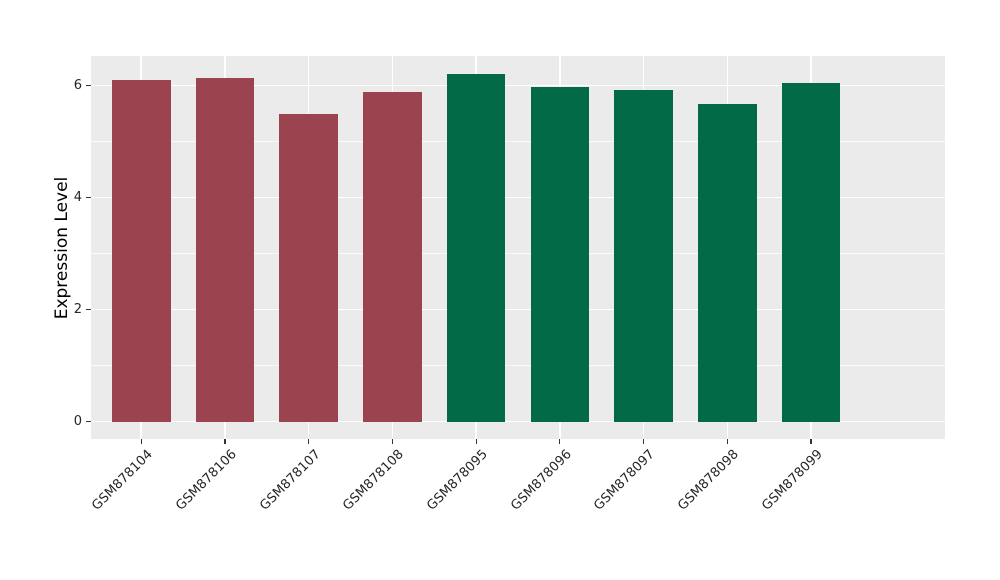 The width and height of the screenshot is (1000, 580). I want to click on bar-GSM878097, so click(643, 255).